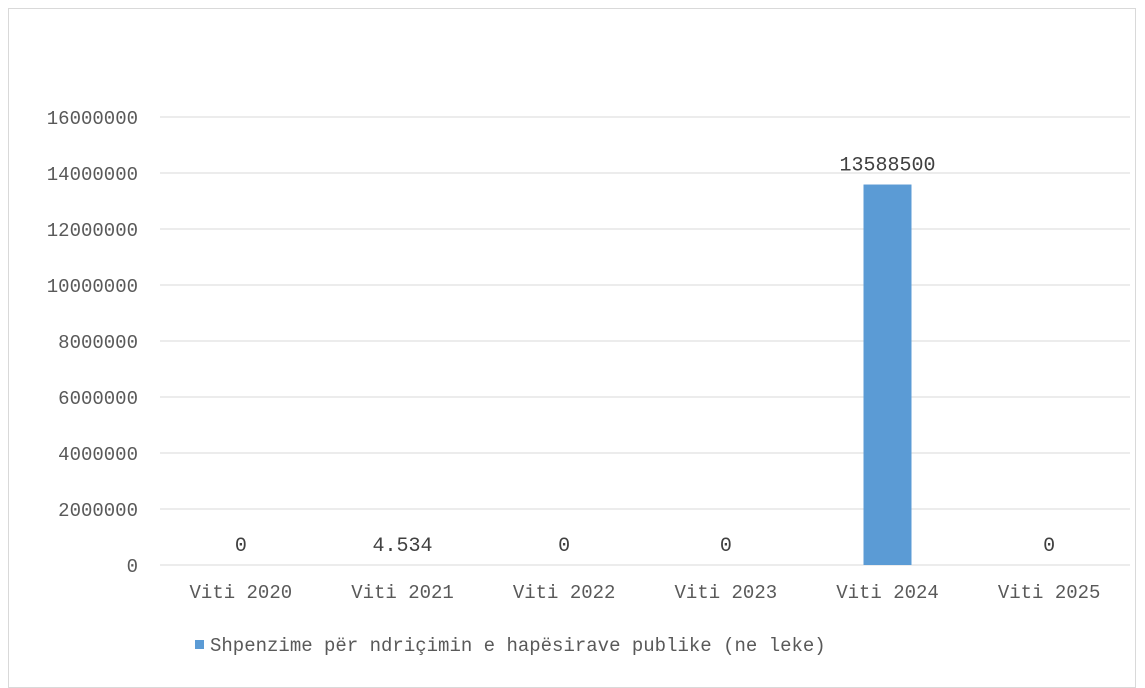  I want to click on legend-swatch, so click(199, 644).